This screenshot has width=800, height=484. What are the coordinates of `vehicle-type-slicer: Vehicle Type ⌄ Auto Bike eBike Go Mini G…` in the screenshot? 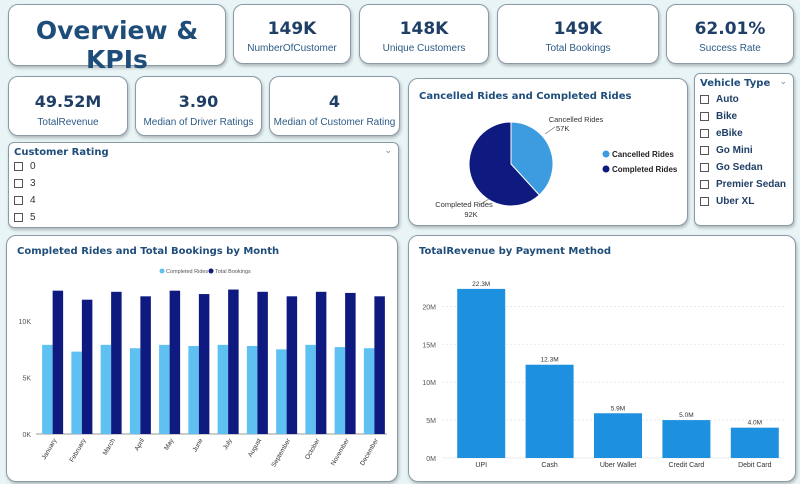 It's located at (744, 149).